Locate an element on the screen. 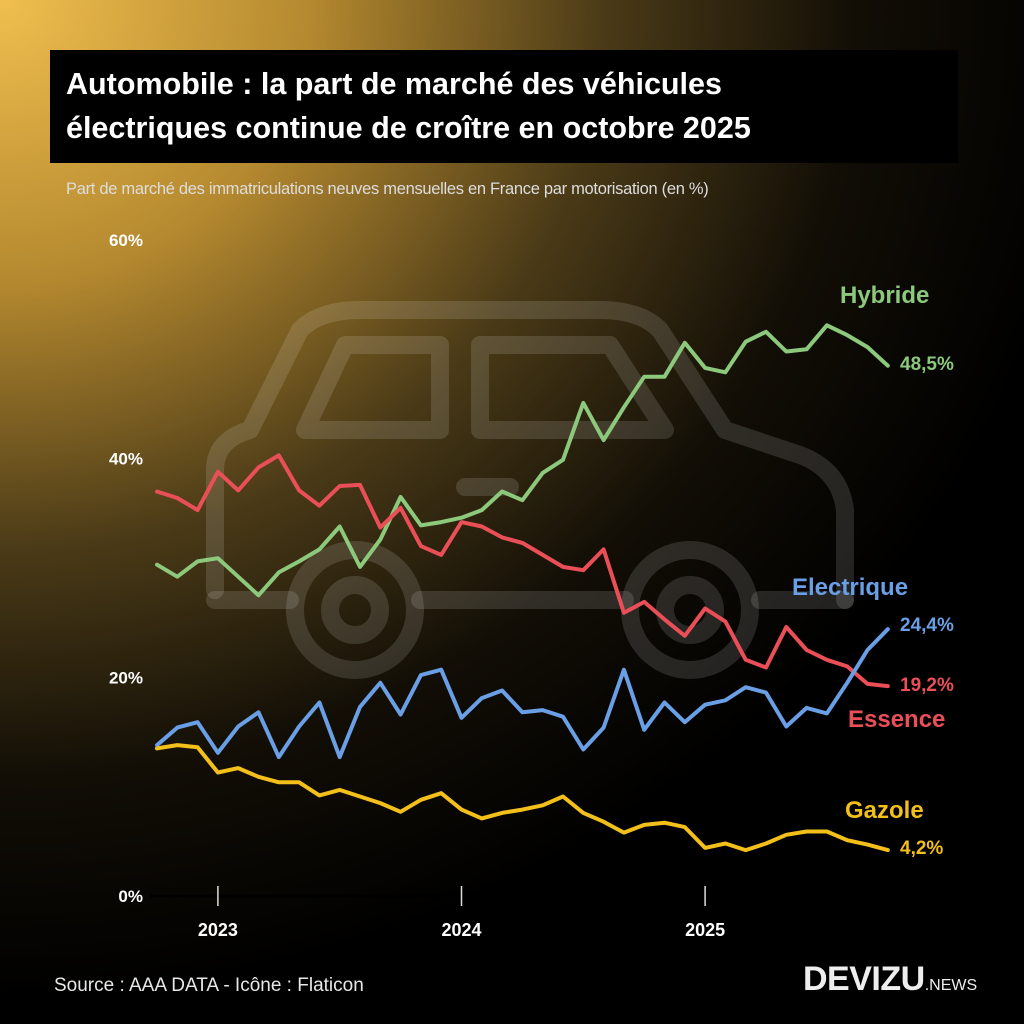  end-value-label-essence: 19,2% is located at coordinates (927, 685).